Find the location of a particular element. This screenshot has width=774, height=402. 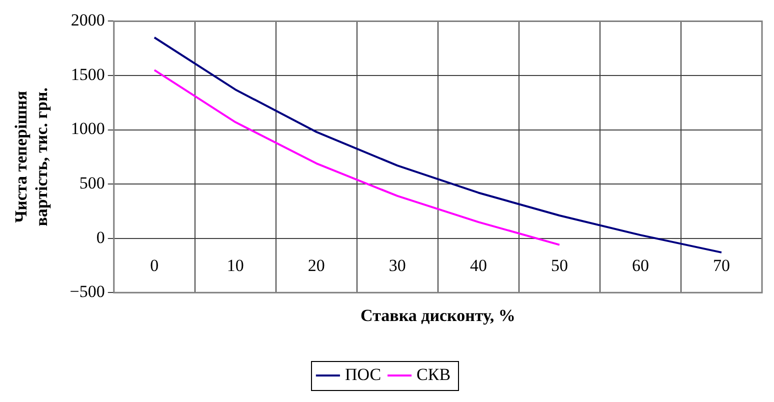

x-tick-label: 70 is located at coordinates (721, 266).